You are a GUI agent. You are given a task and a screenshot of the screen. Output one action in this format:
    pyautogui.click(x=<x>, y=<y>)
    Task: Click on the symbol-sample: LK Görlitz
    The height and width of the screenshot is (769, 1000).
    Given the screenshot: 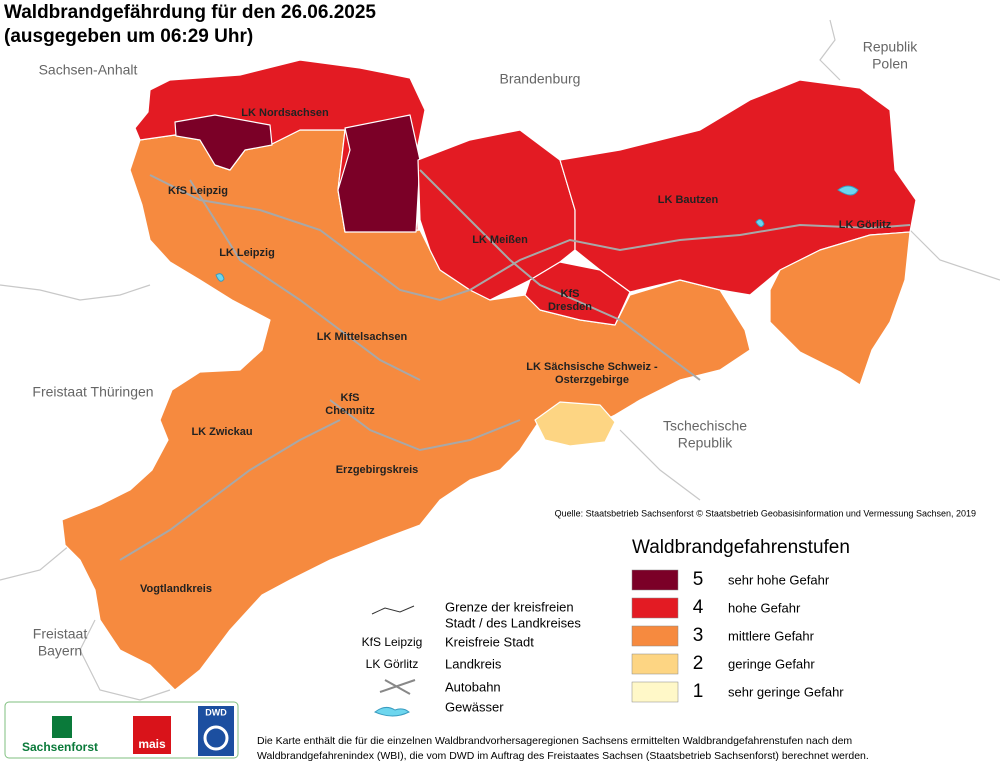 What is the action you would take?
    pyautogui.click(x=392, y=664)
    